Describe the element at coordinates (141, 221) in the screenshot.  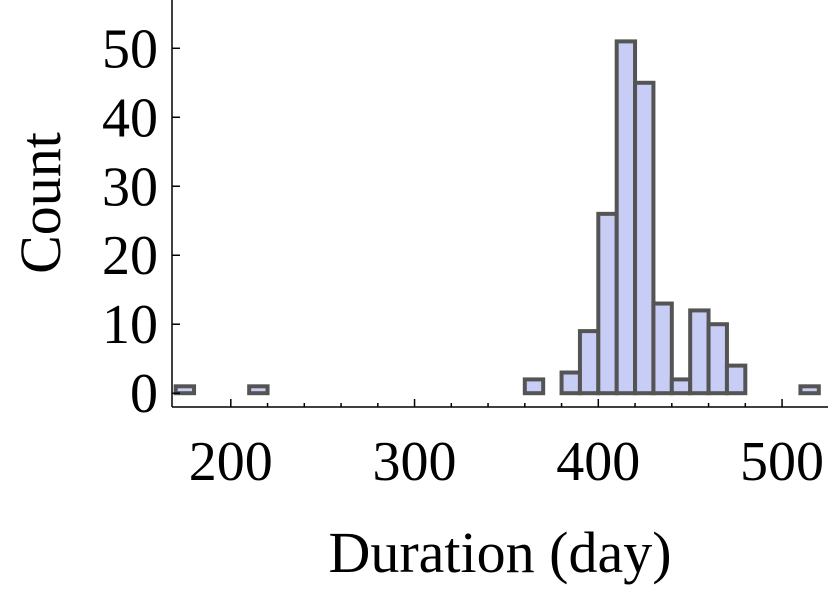
I see `y-ticks-group: 0 10 20 30 40 50` at that location.